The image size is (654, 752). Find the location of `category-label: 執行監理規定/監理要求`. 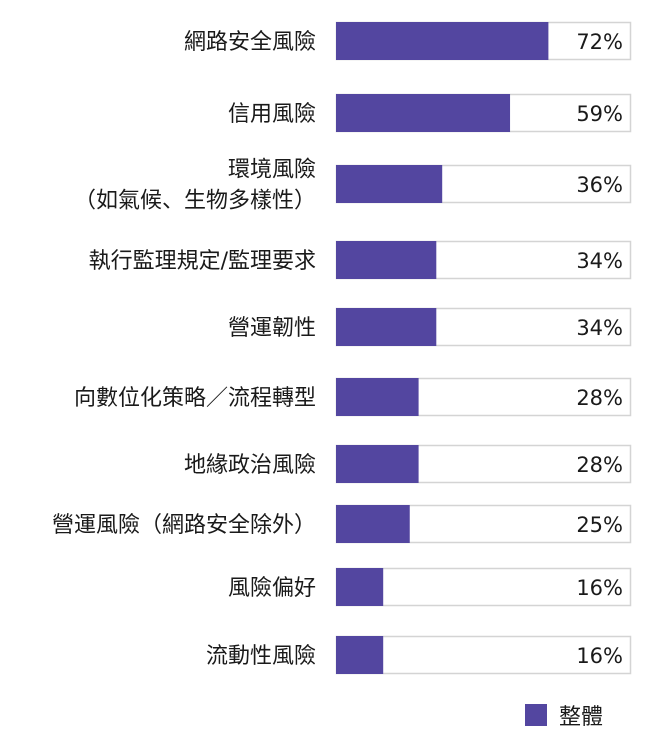

category-label: 執行監理規定/監理要求 is located at coordinates (202, 261).